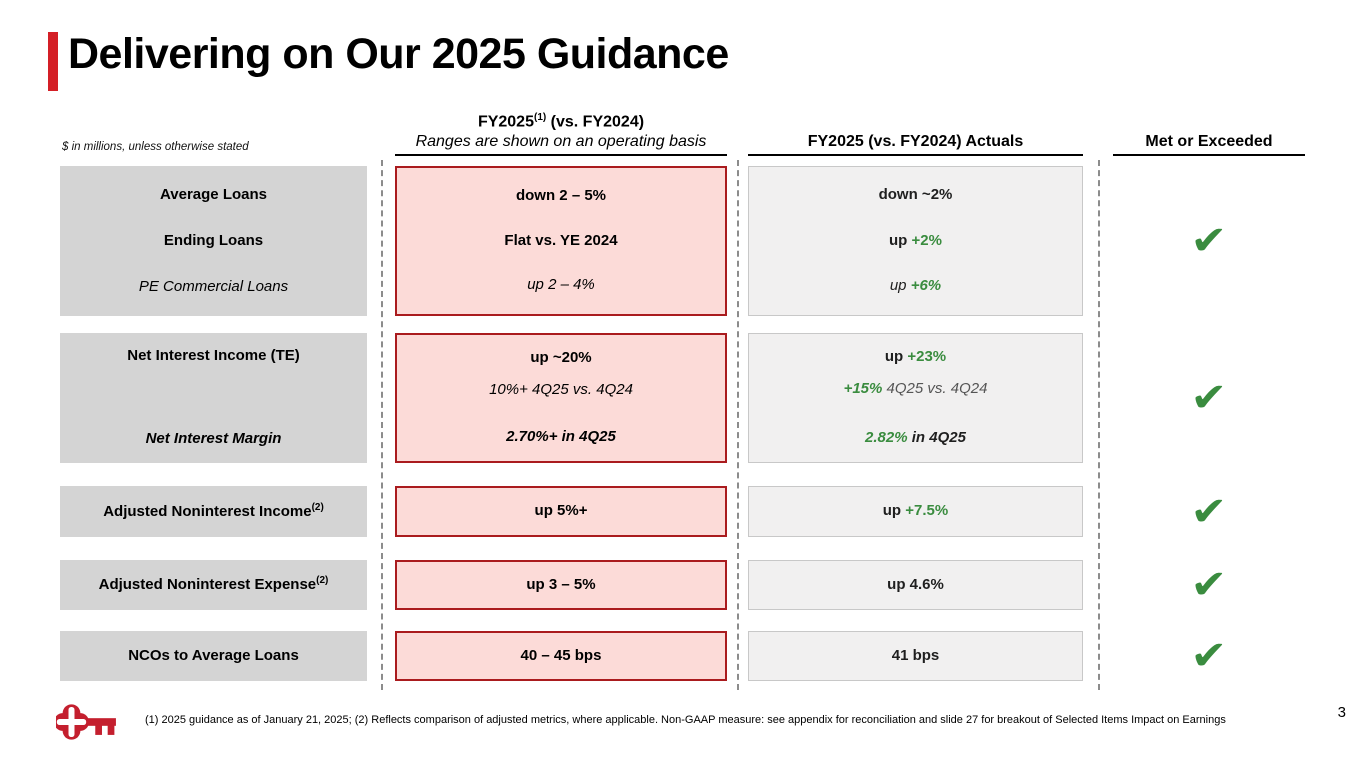  What do you see at coordinates (213, 194) in the screenshot?
I see `label-average-loans: Average Loans` at bounding box center [213, 194].